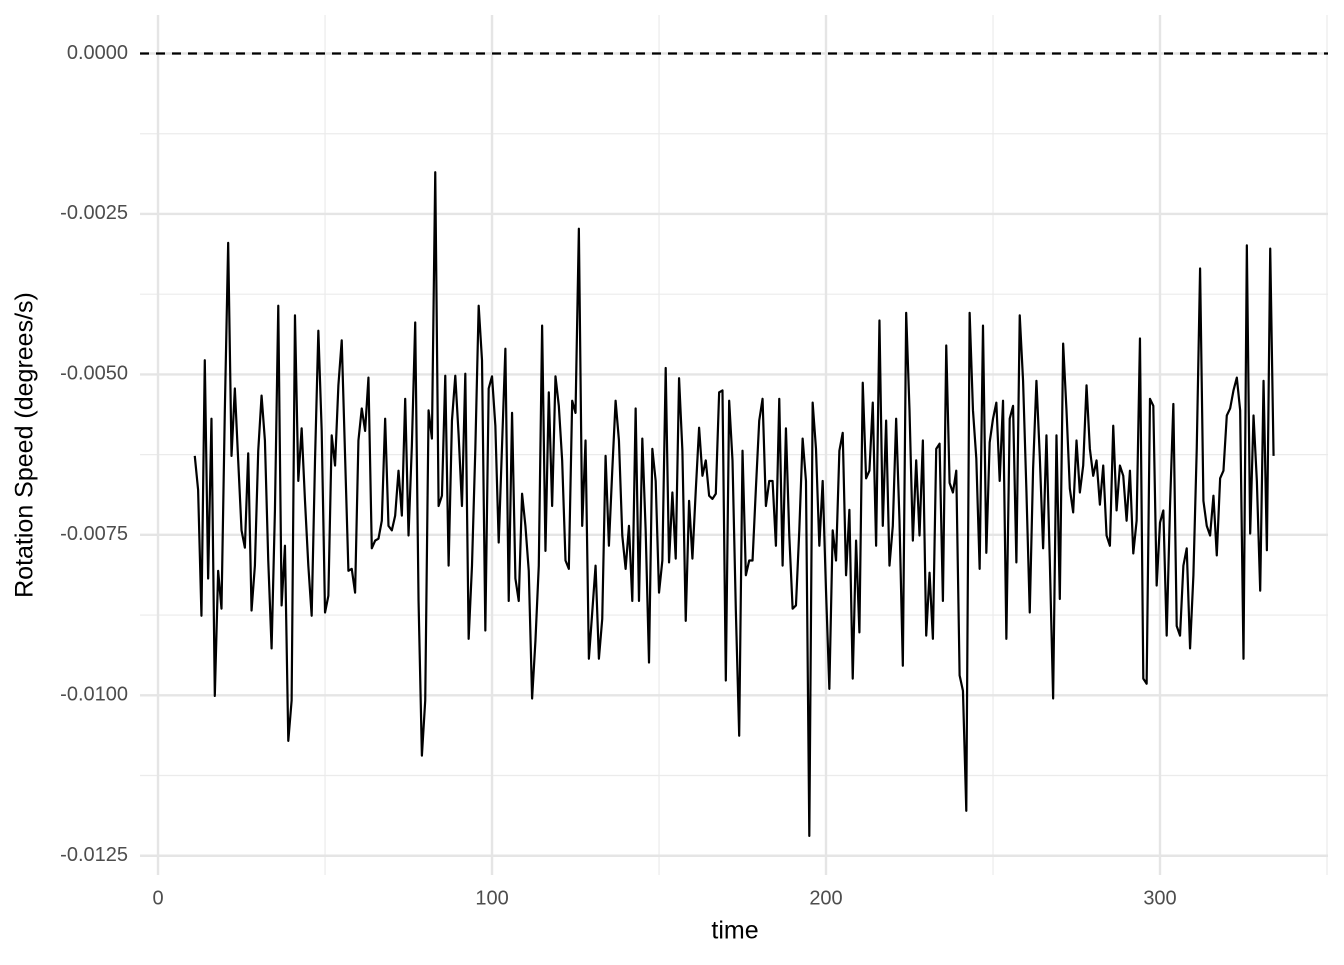 This screenshot has height=965, width=1344. What do you see at coordinates (94, 695) in the screenshot?
I see `y-tick-label: -0.0100` at bounding box center [94, 695].